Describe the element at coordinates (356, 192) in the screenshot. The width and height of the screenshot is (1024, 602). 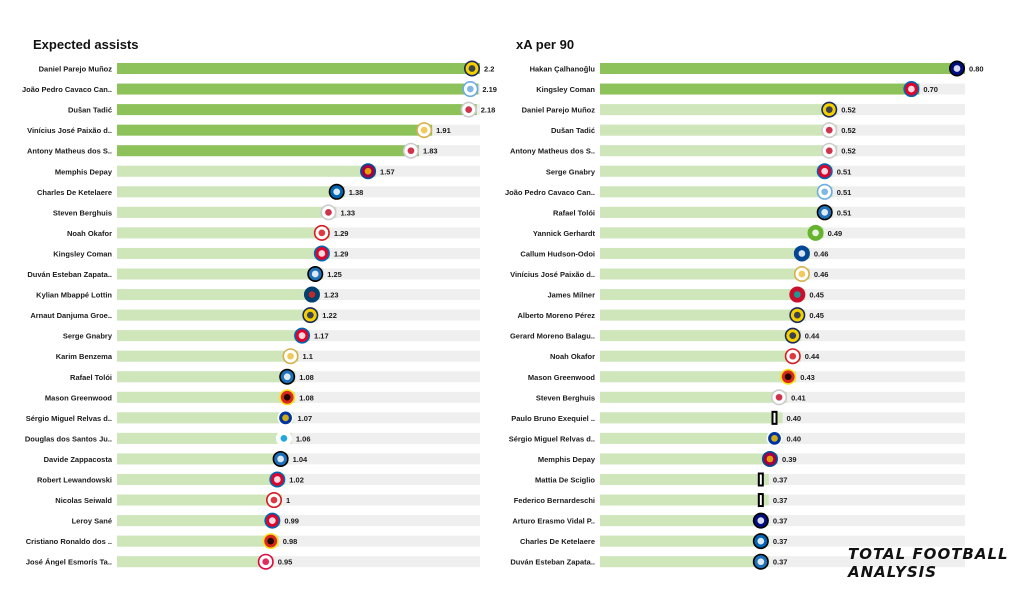
I see `xa-total-value-label: 1.38` at that location.